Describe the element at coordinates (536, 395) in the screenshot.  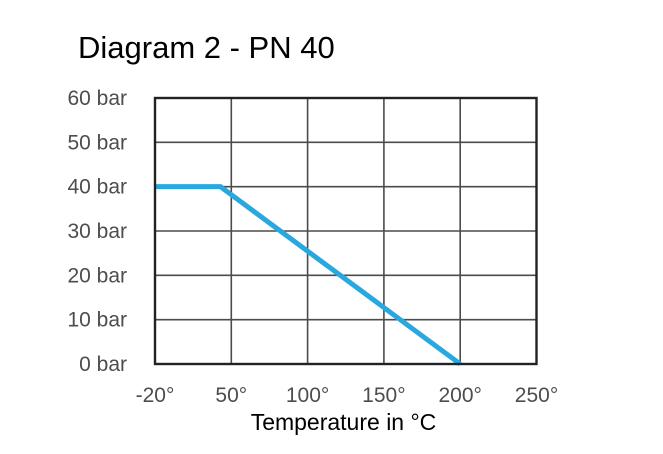
I see `x-tick-label: 250°` at that location.